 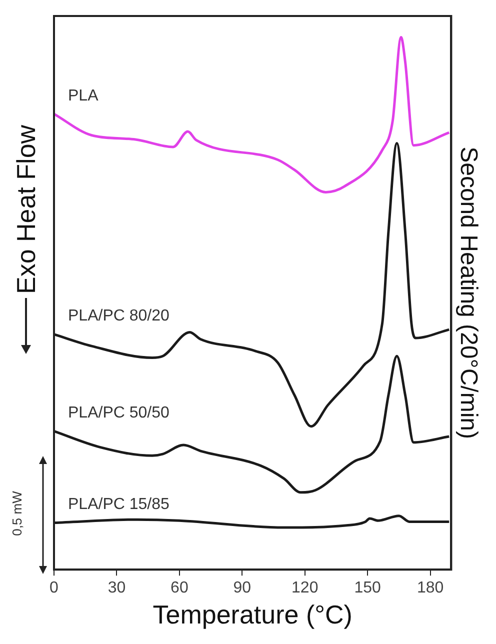 I want to click on x-tick-label: 150, so click(x=368, y=588).